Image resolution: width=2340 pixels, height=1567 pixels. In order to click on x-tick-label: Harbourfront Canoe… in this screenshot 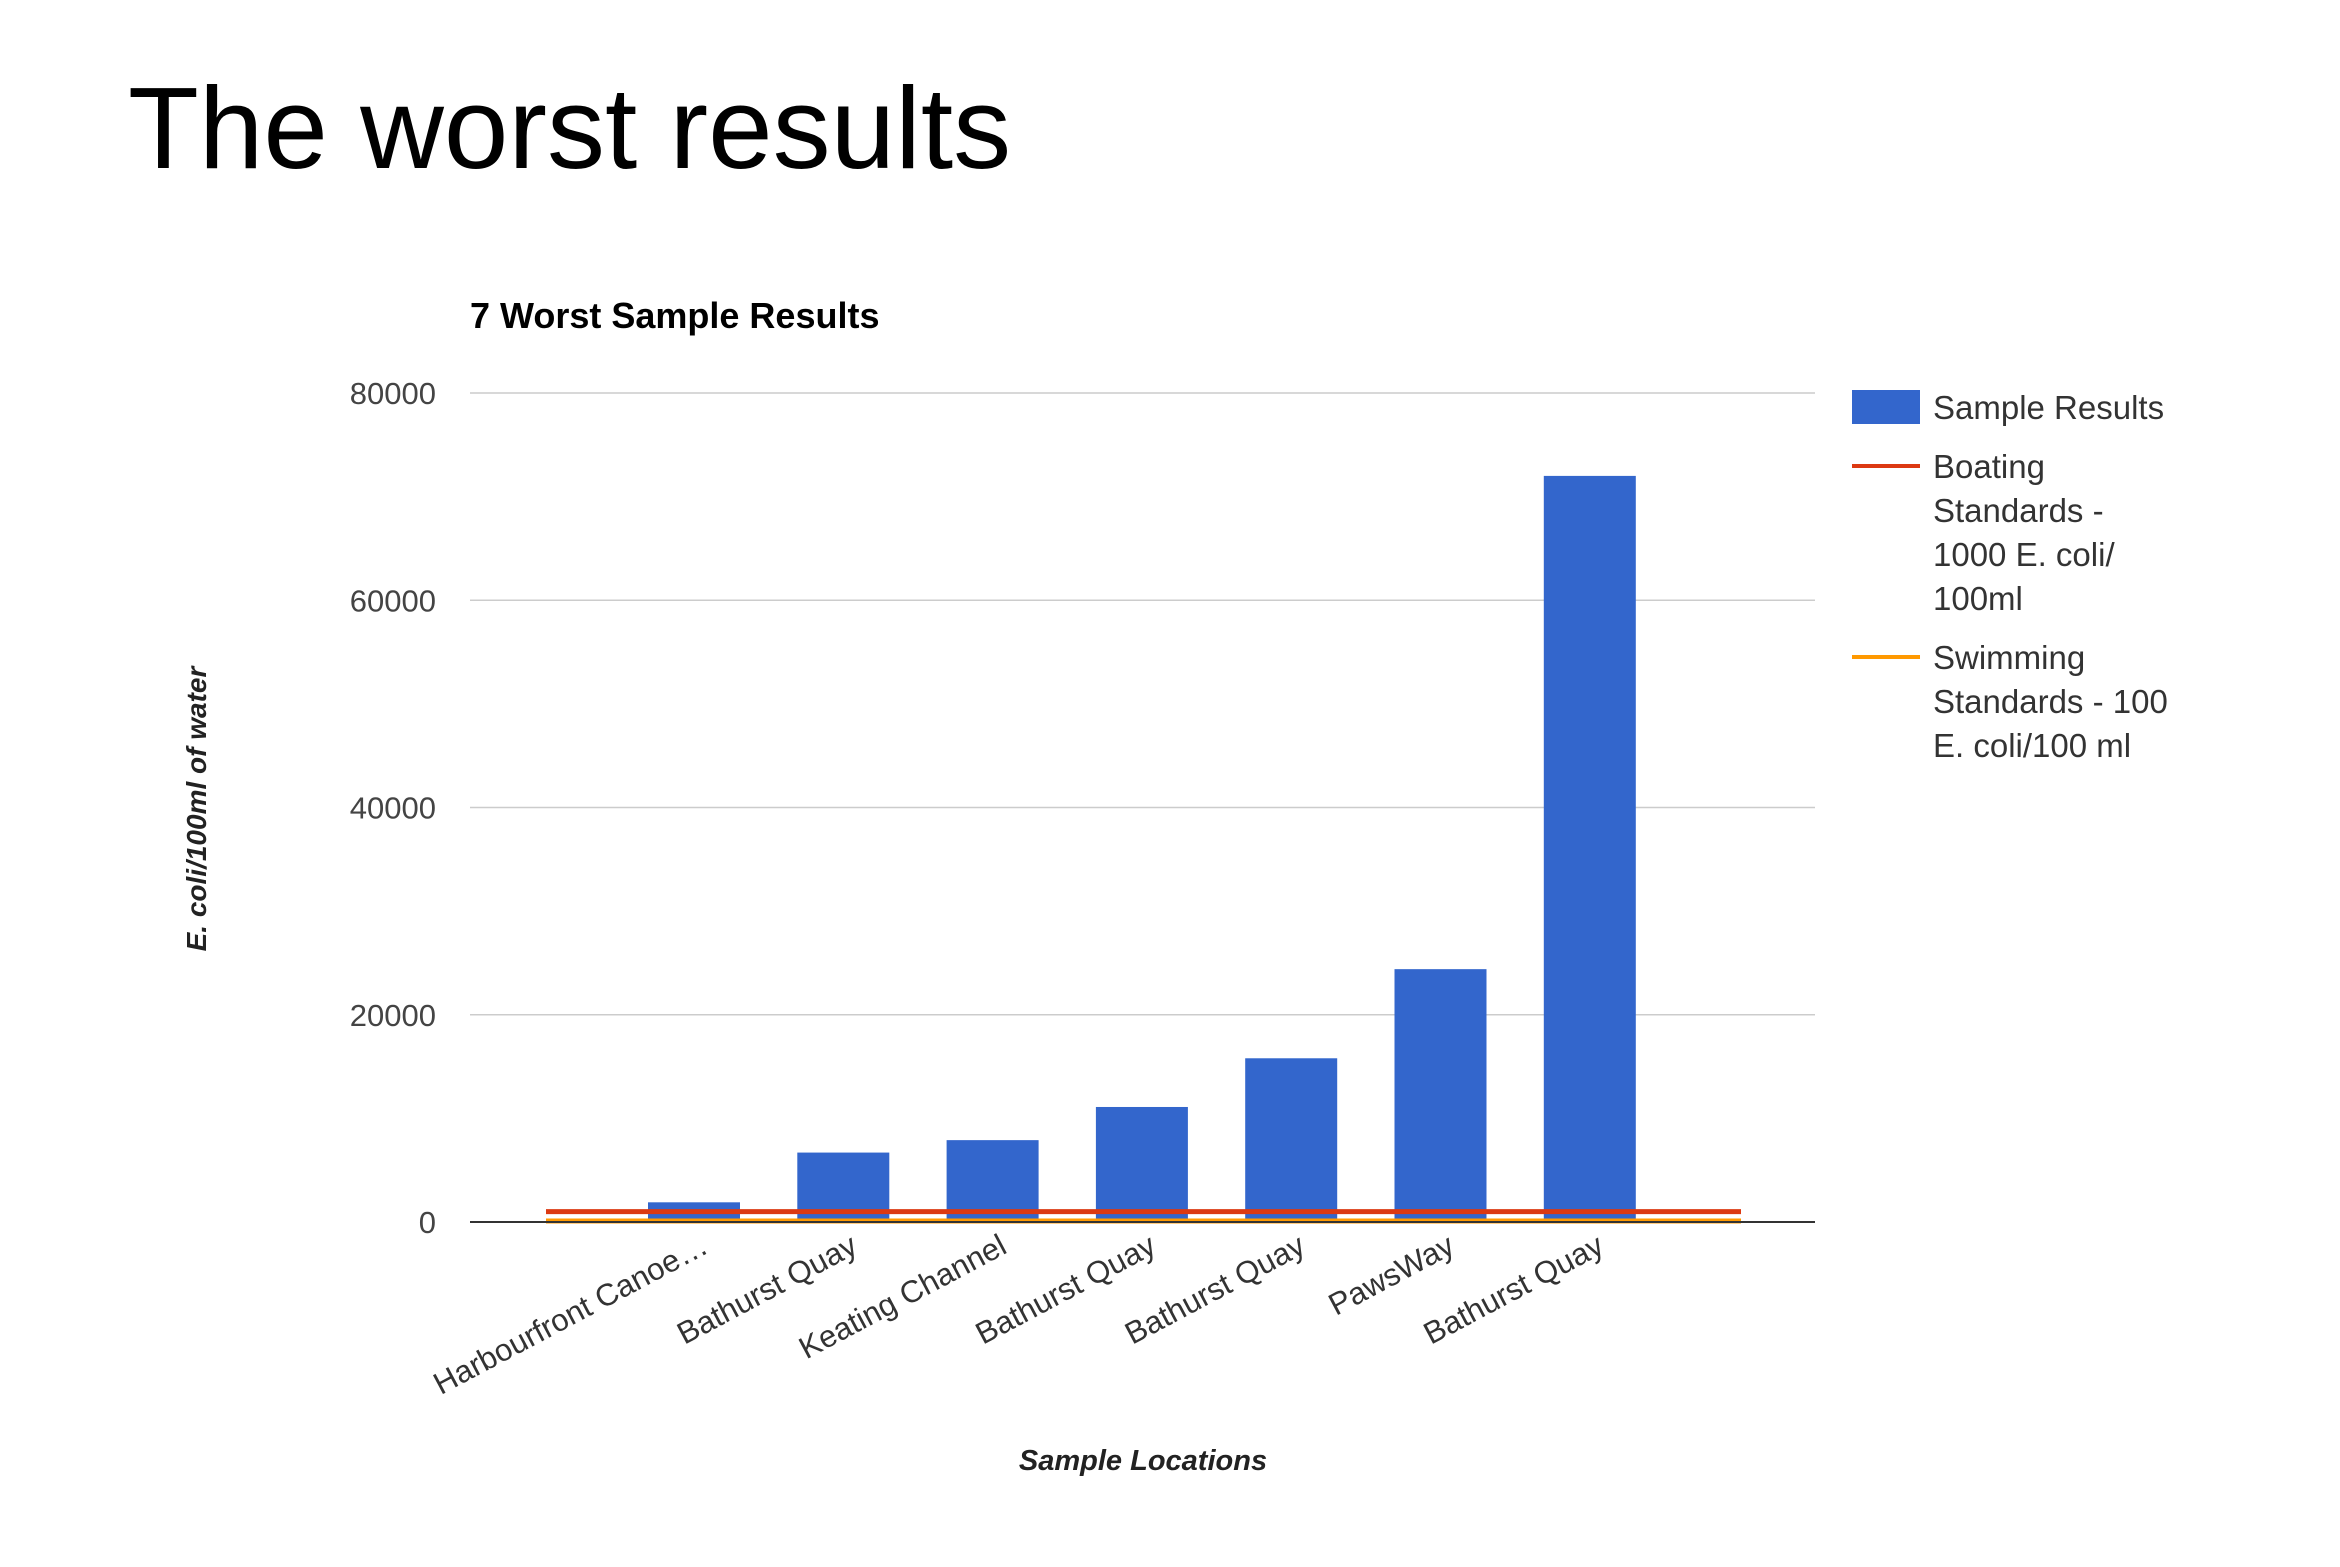, I will do `click(571, 1314)`.